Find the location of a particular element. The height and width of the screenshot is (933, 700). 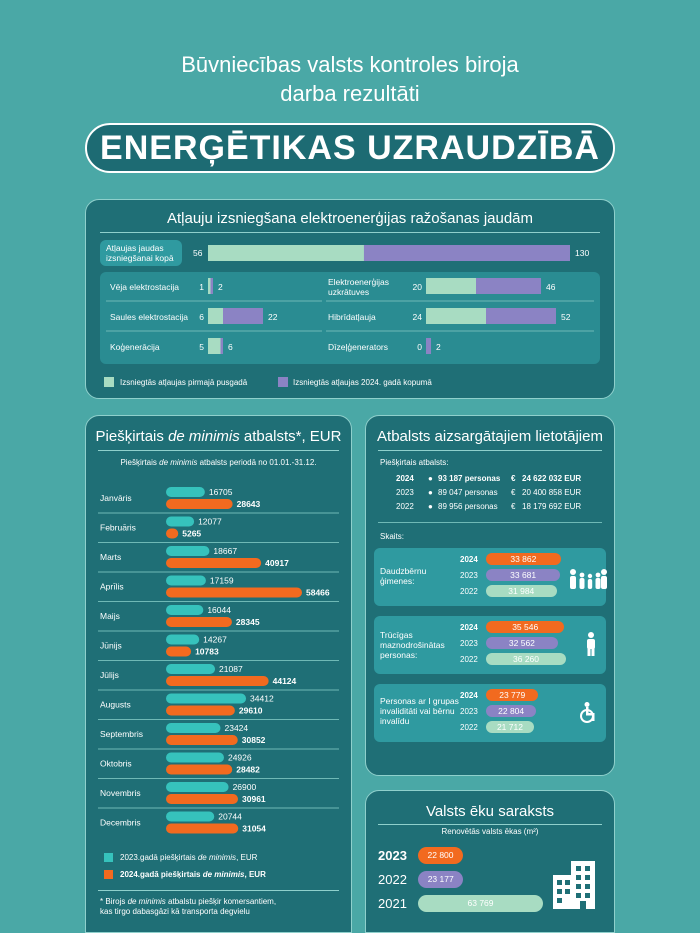

permit-year-value: 2 is located at coordinates (438, 347).